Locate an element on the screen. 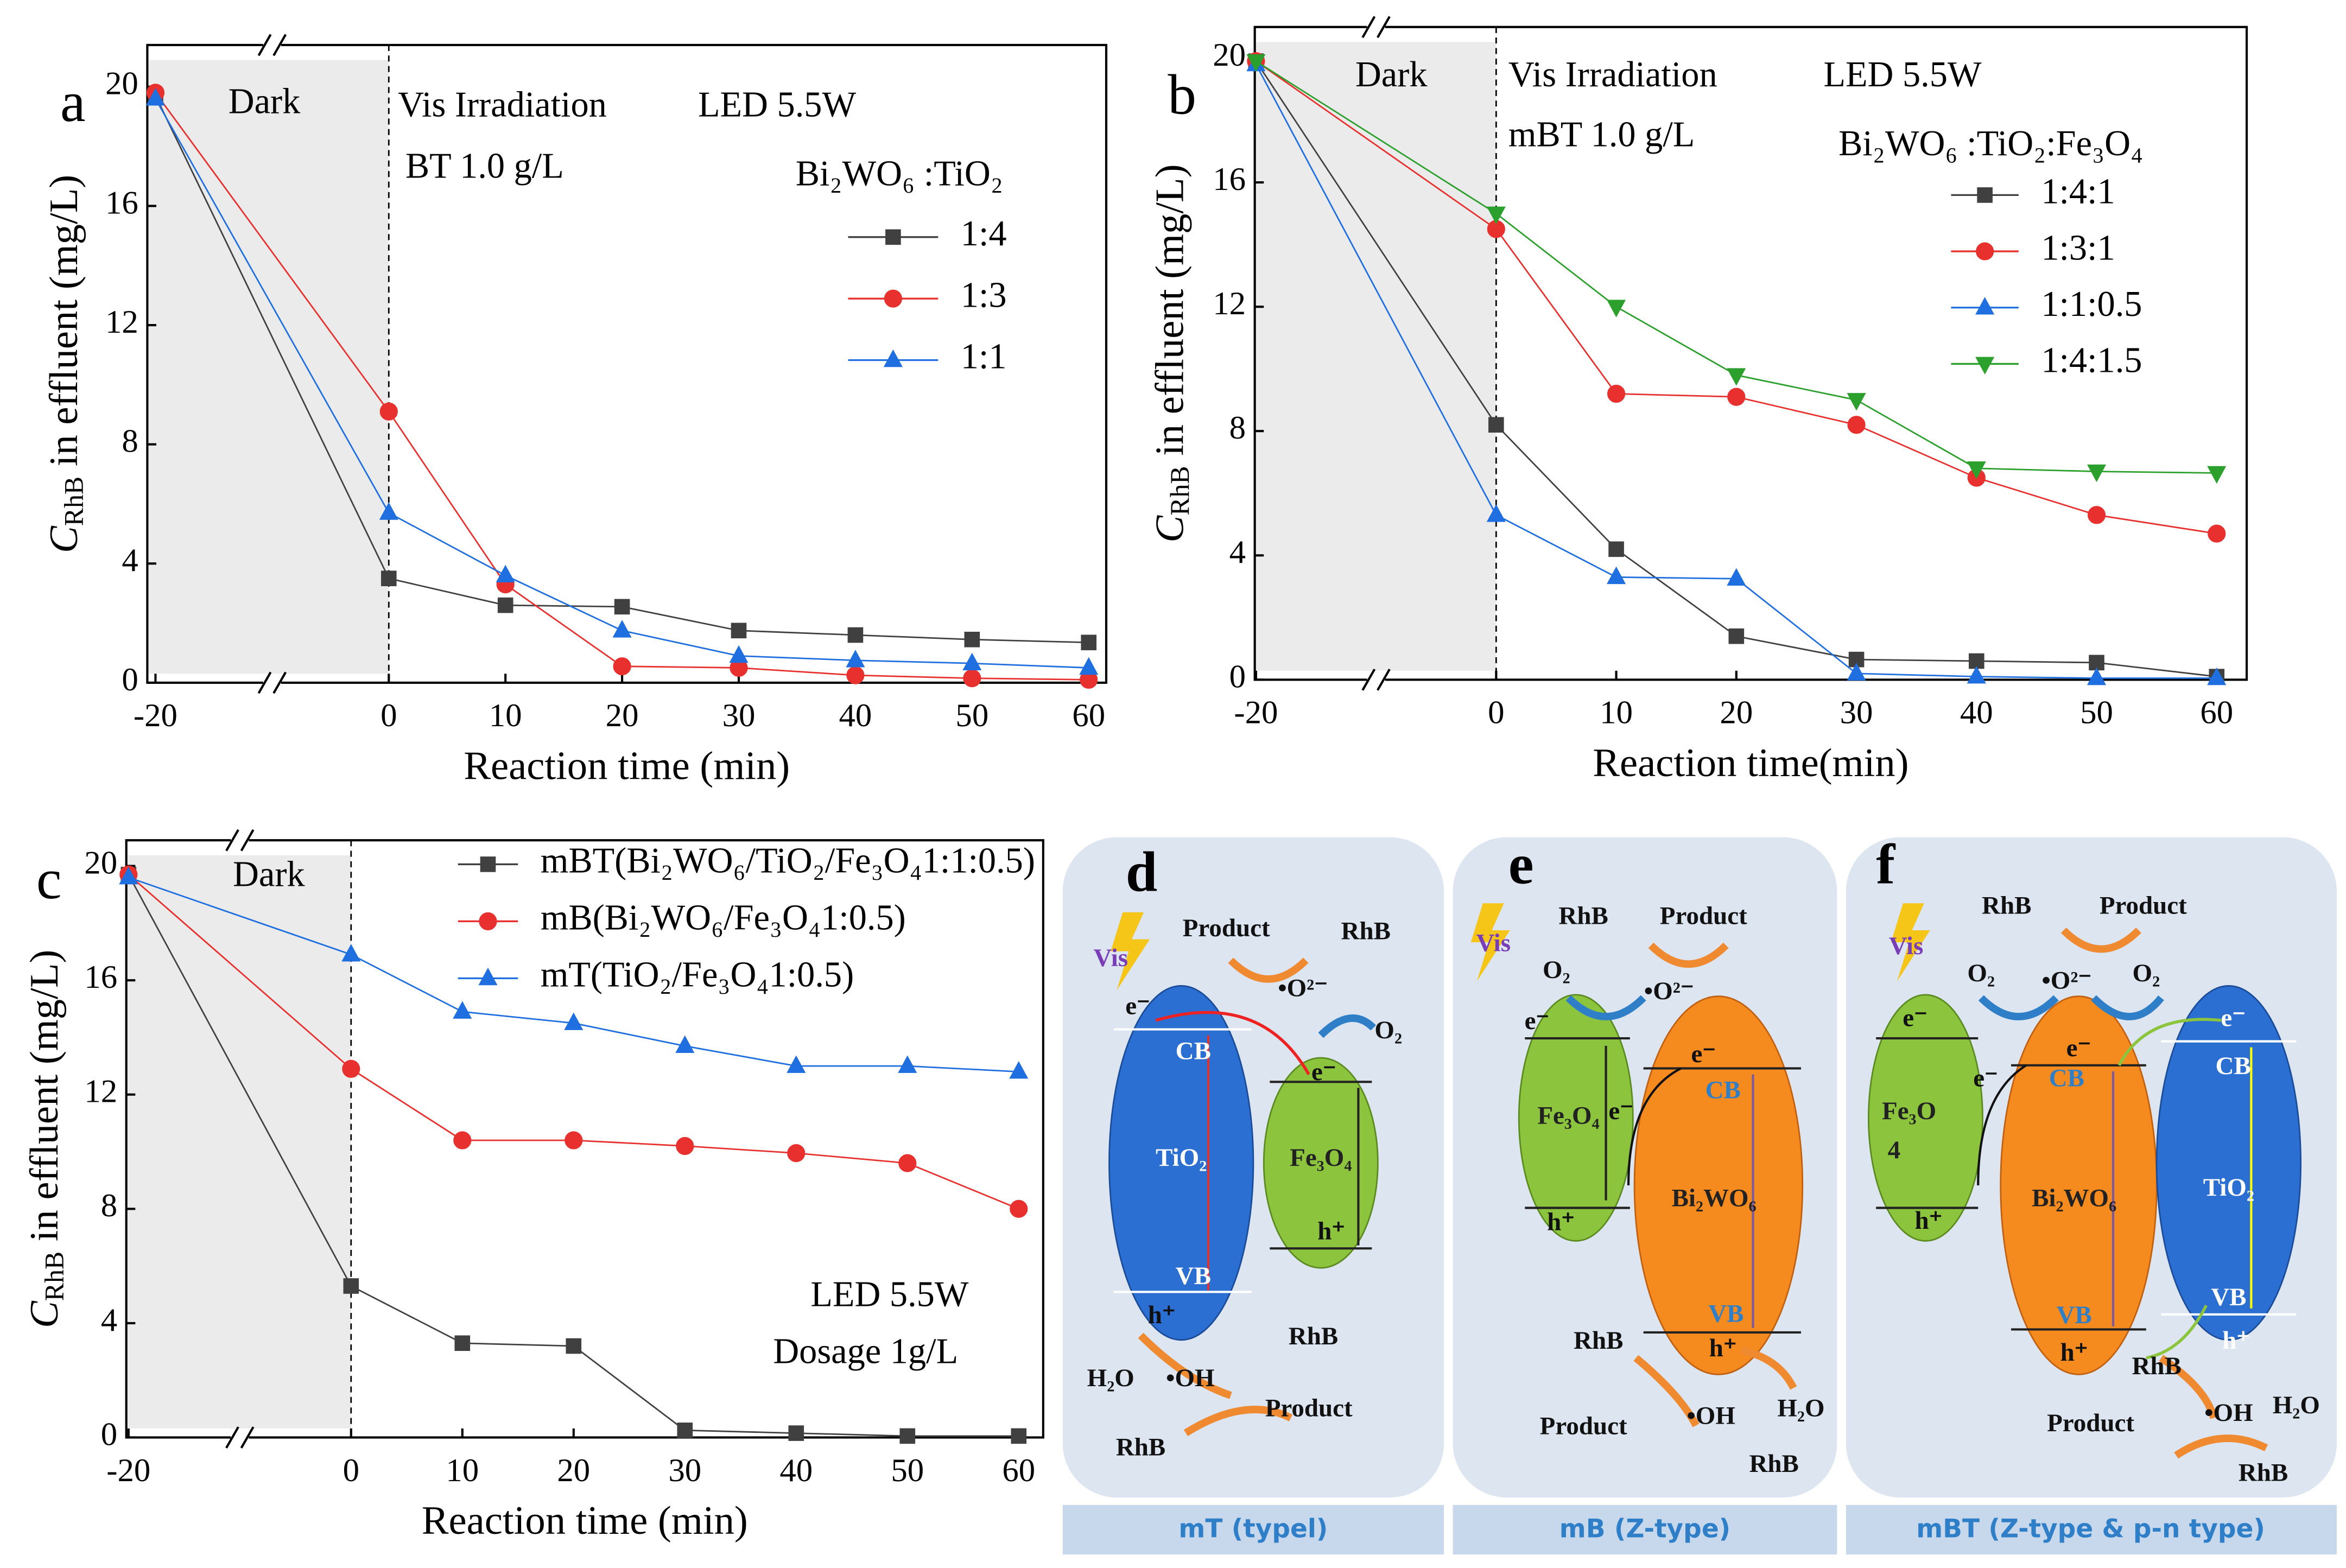 The width and height of the screenshot is (2346, 1568). y-tick-label: 12 is located at coordinates (100, 1092).